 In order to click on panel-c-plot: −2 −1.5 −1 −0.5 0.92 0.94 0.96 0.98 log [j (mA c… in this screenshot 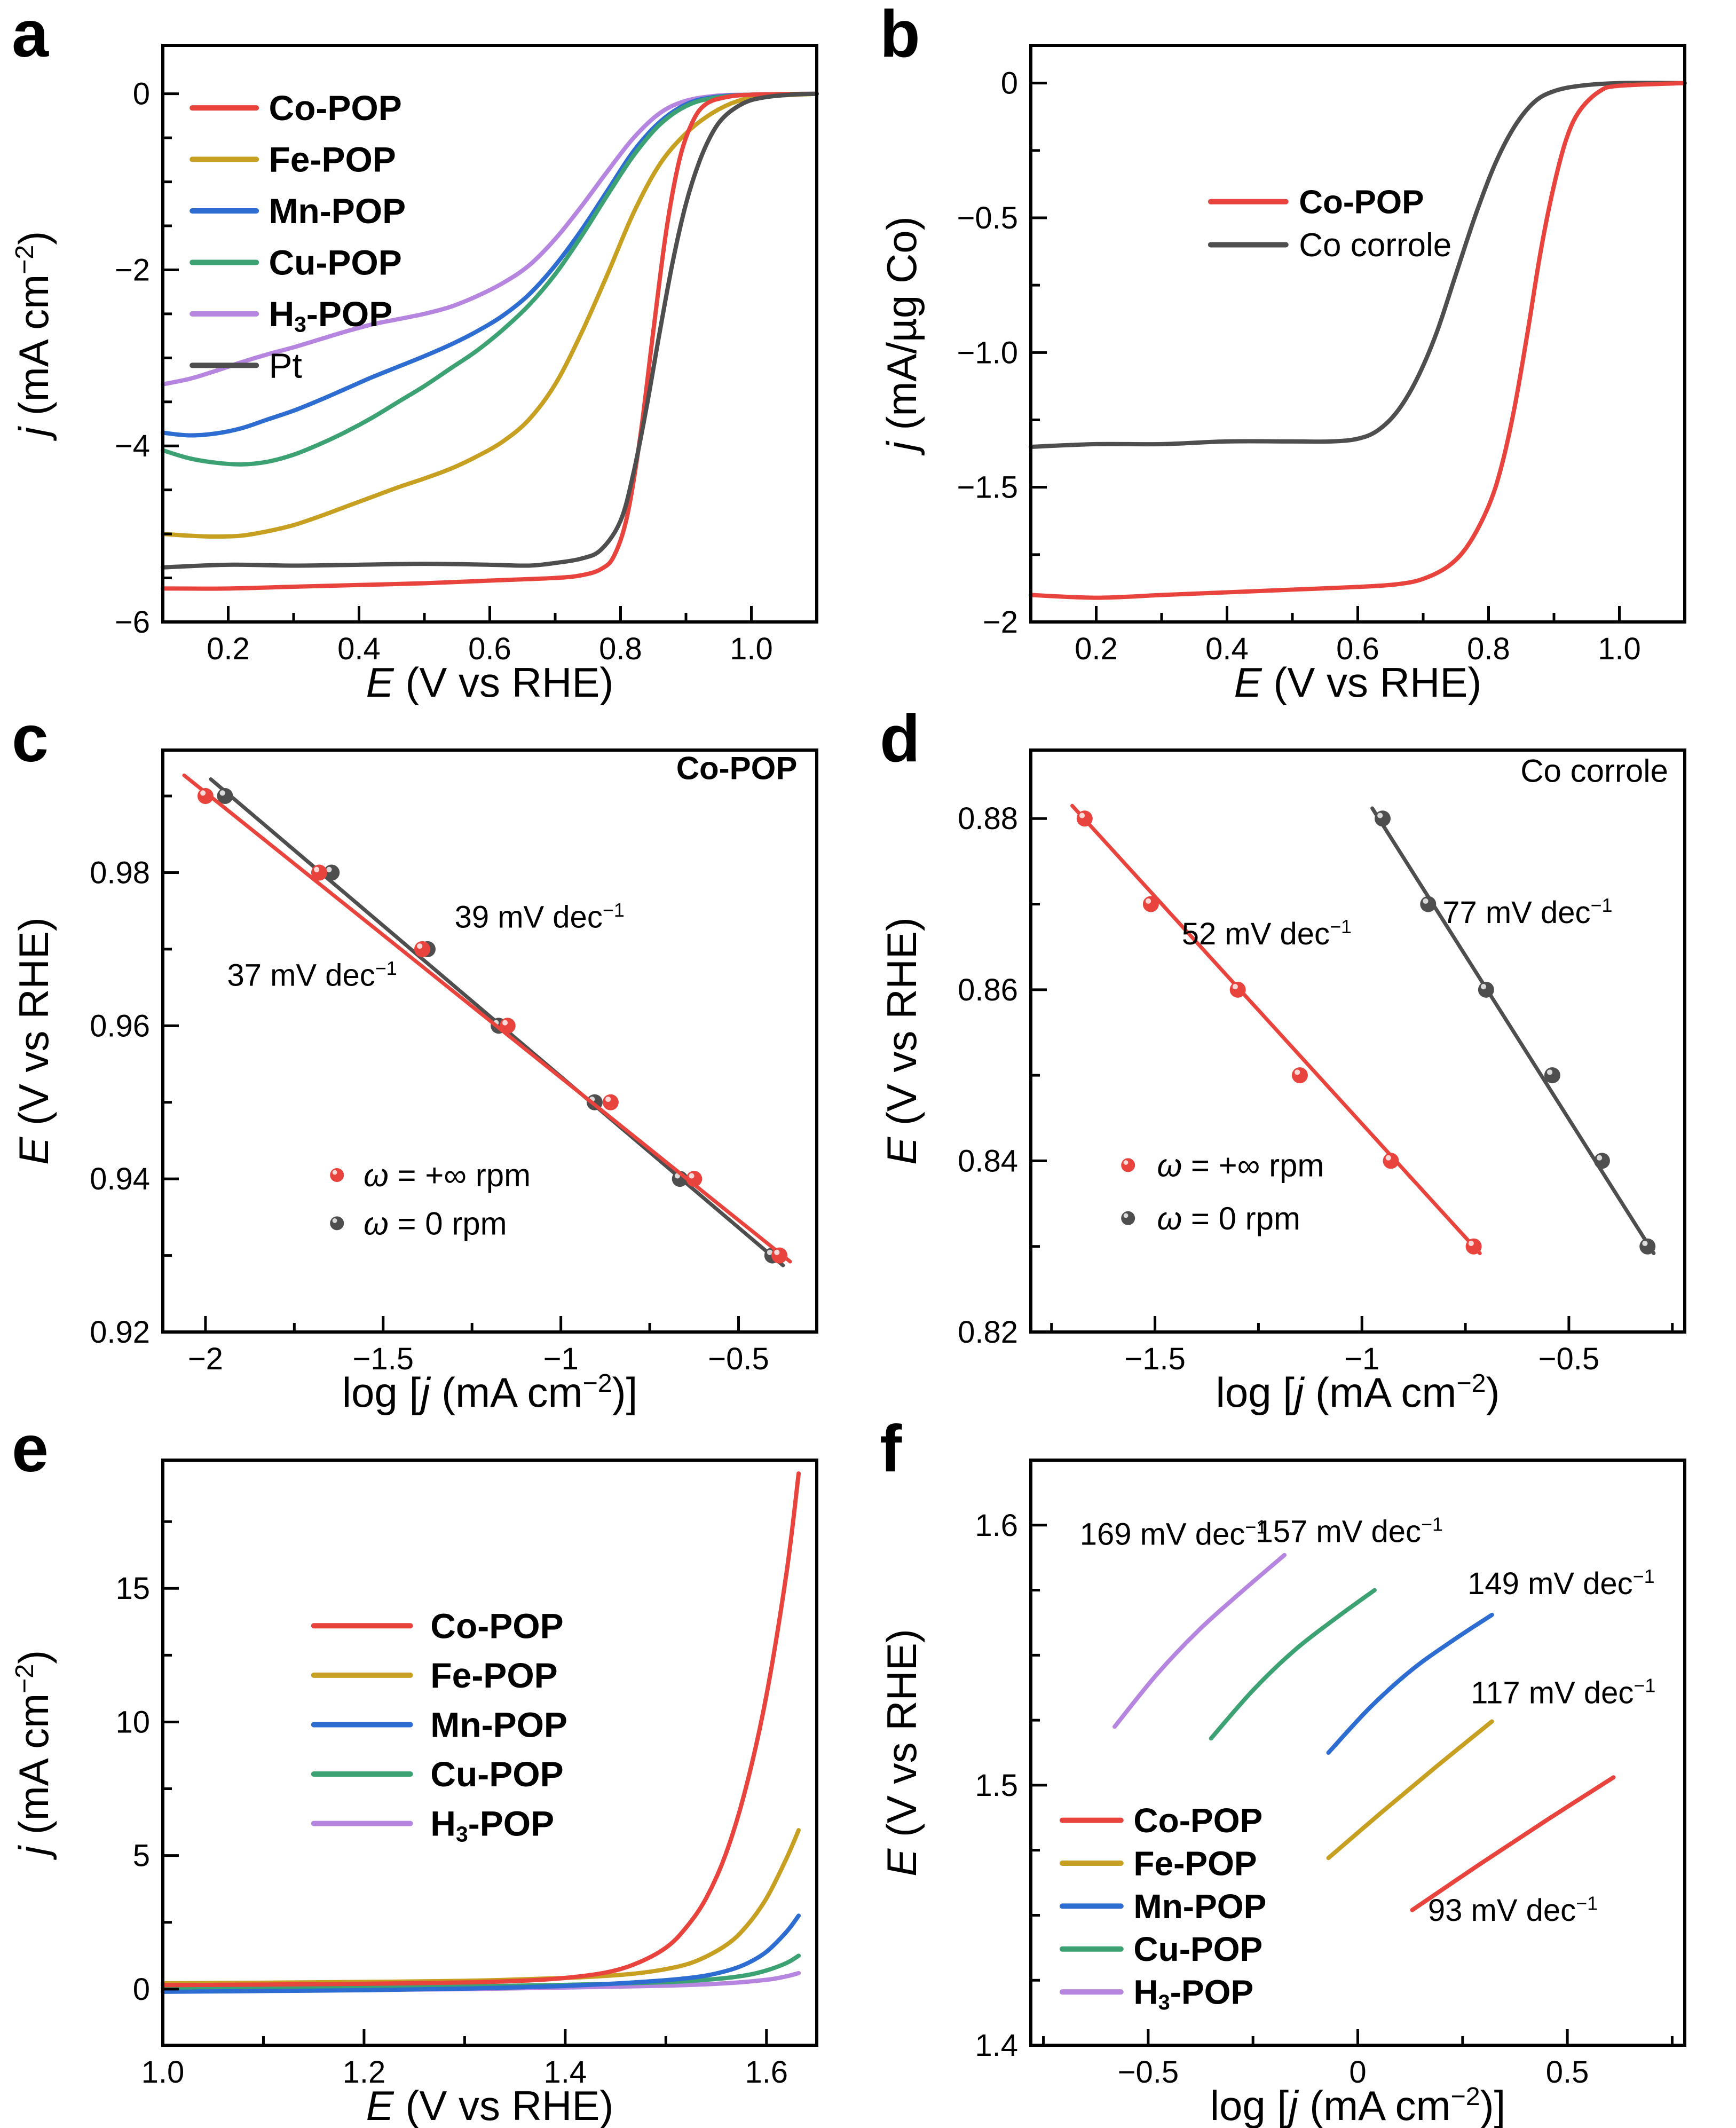, I will do `click(414, 1082)`.